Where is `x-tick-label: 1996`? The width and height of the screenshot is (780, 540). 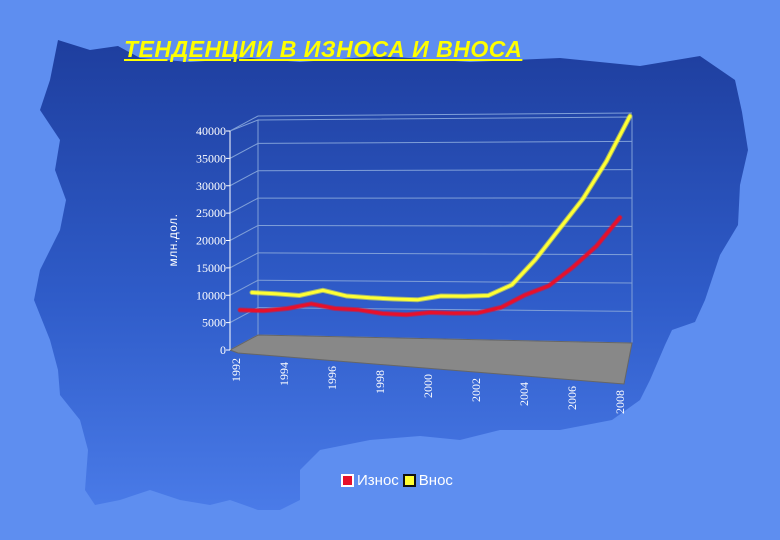 x-tick-label: 1996 is located at coordinates (332, 378).